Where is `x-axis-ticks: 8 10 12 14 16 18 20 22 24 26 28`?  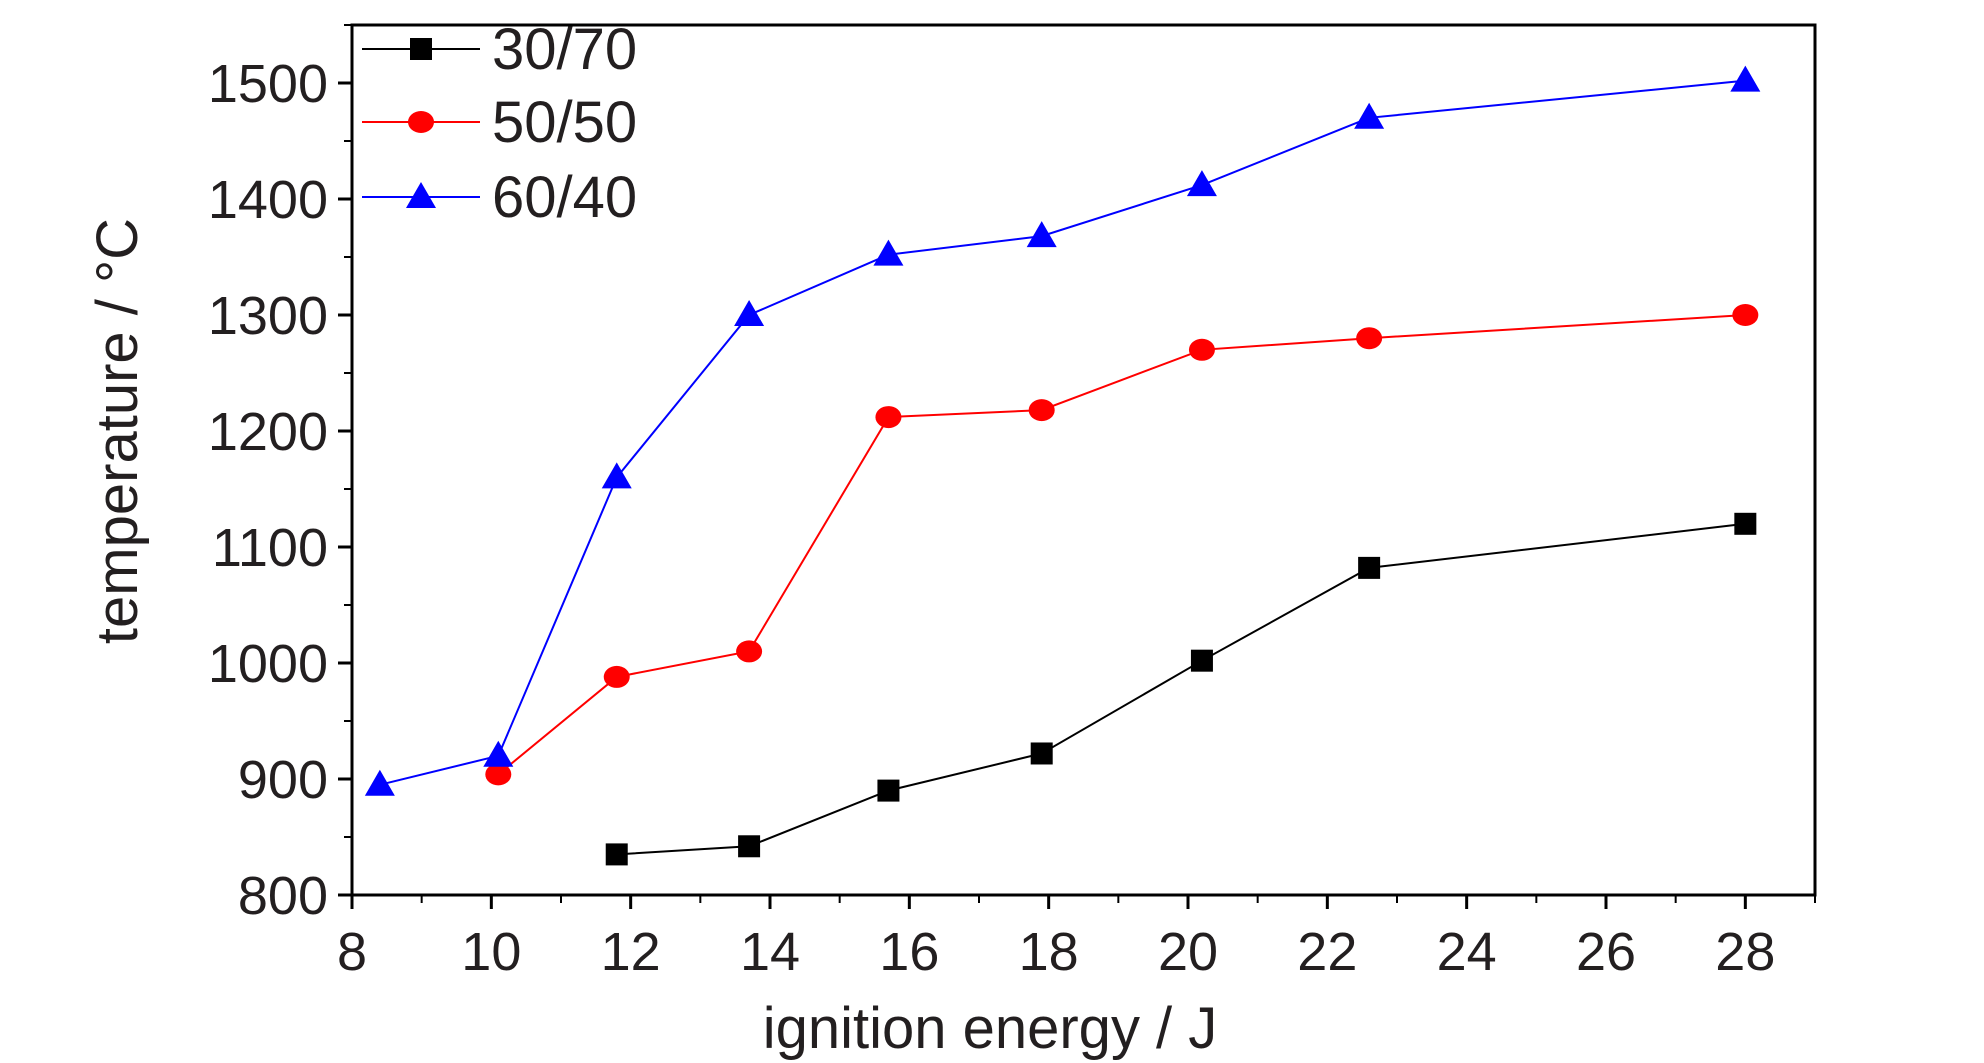
x-axis-ticks: 8 10 12 14 16 18 20 22 24 26 28 is located at coordinates (1076, 938).